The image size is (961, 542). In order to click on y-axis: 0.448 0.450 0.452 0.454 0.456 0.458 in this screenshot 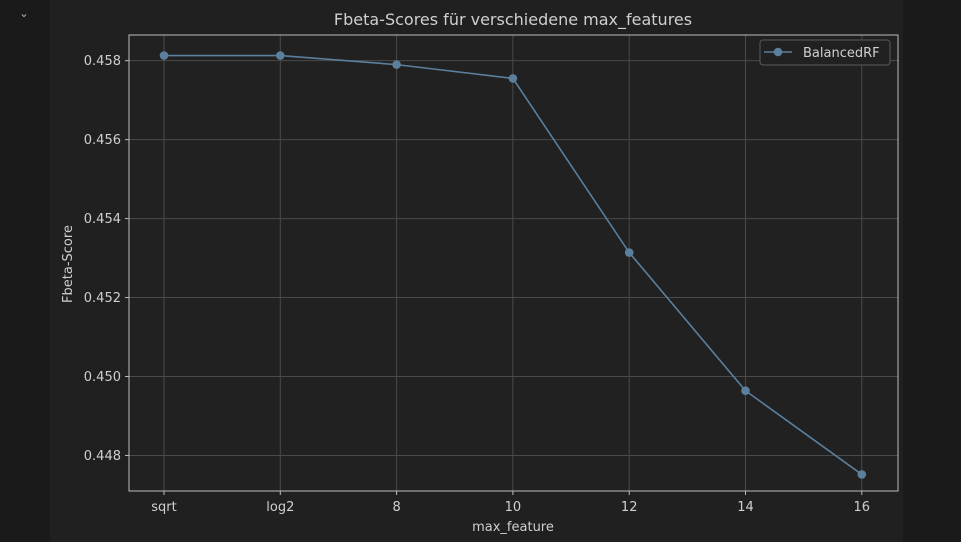, I will do `click(106, 259)`.